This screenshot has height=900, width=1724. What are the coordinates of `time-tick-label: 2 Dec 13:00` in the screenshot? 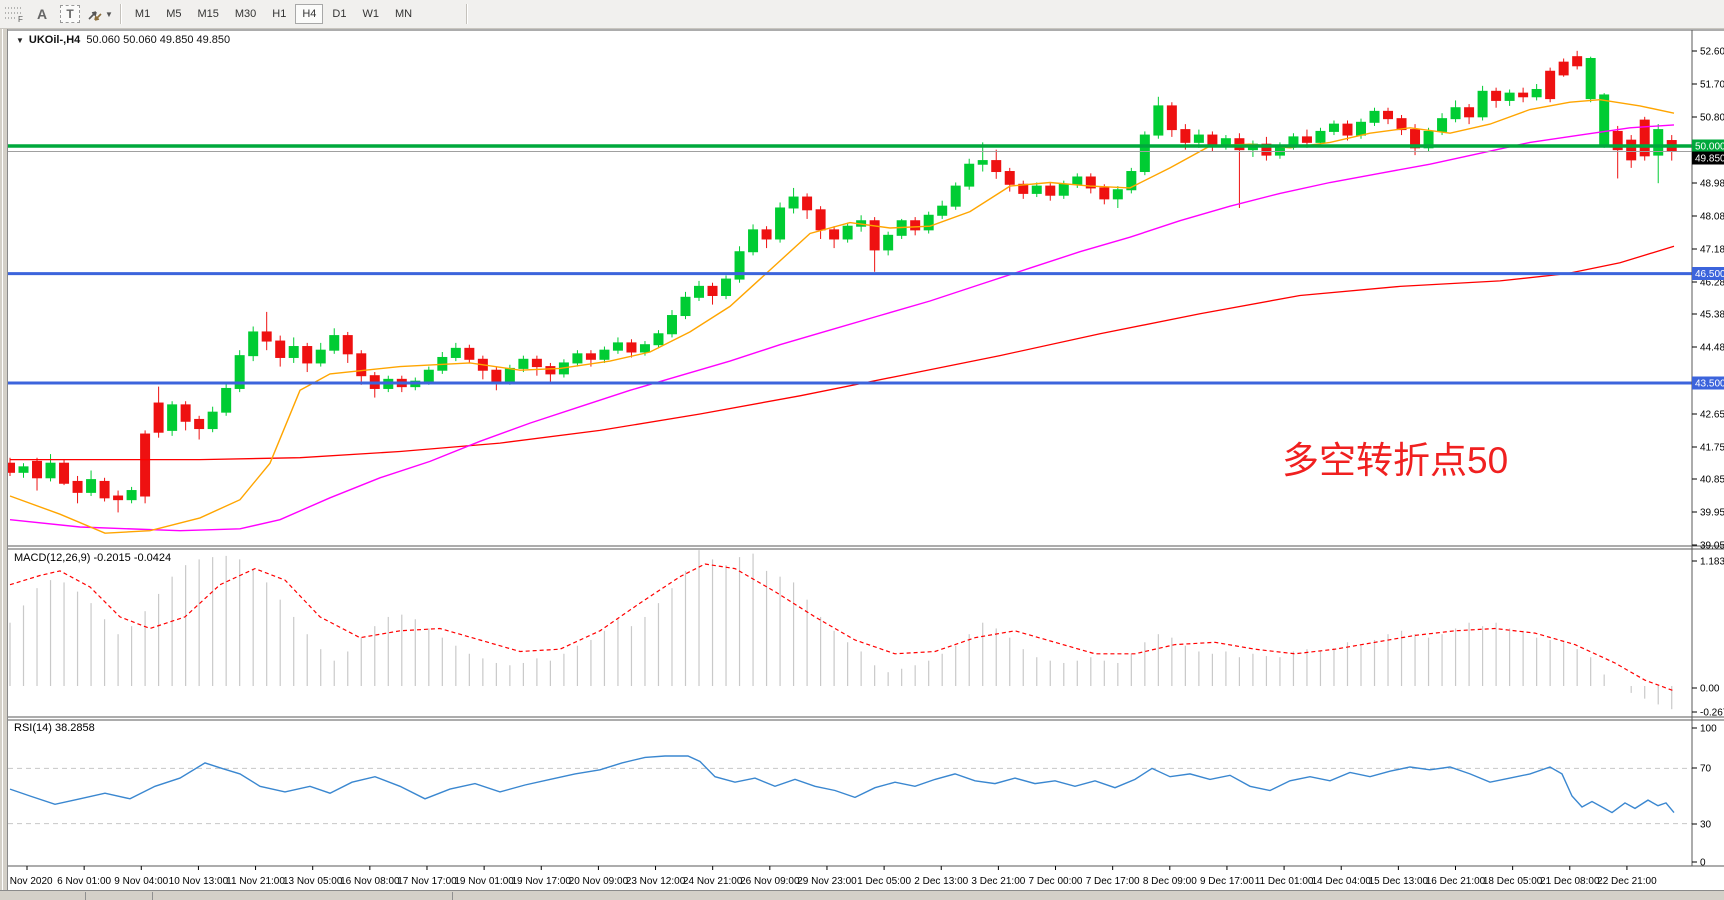 It's located at (941, 881).